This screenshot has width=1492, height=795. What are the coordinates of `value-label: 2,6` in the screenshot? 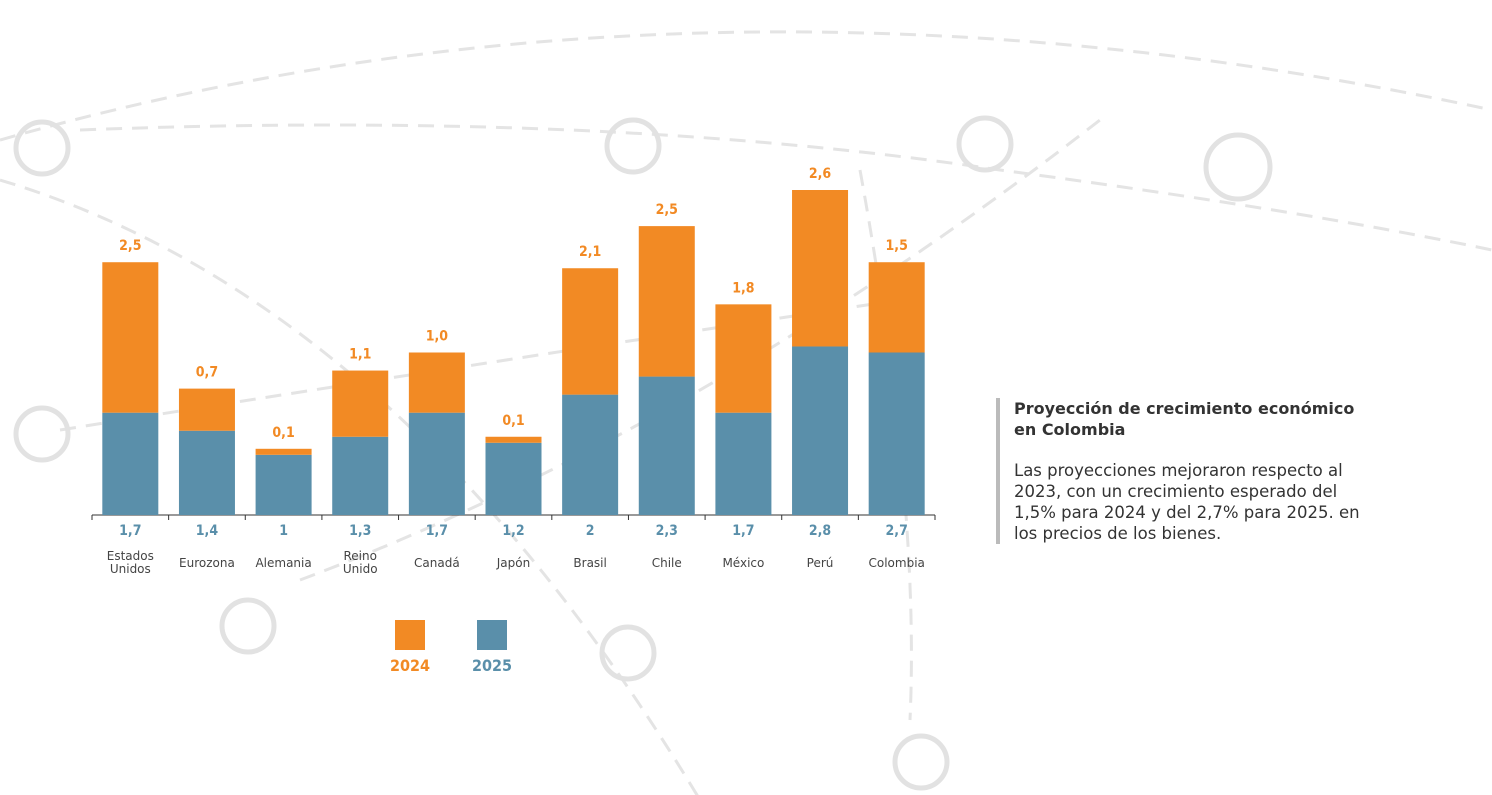 It's located at (820, 174).